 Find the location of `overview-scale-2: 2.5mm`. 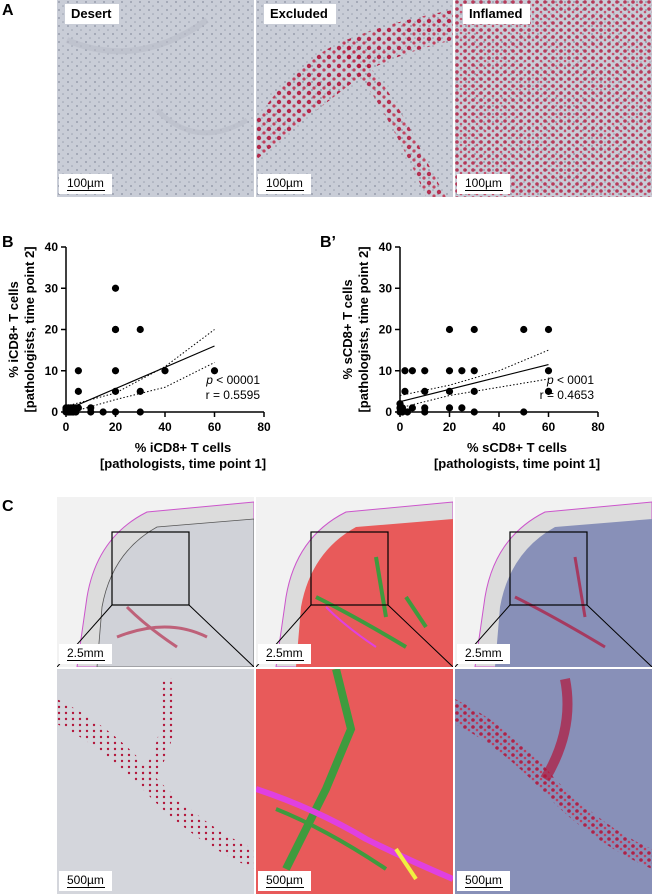

overview-scale-2: 2.5mm is located at coordinates (284, 654).